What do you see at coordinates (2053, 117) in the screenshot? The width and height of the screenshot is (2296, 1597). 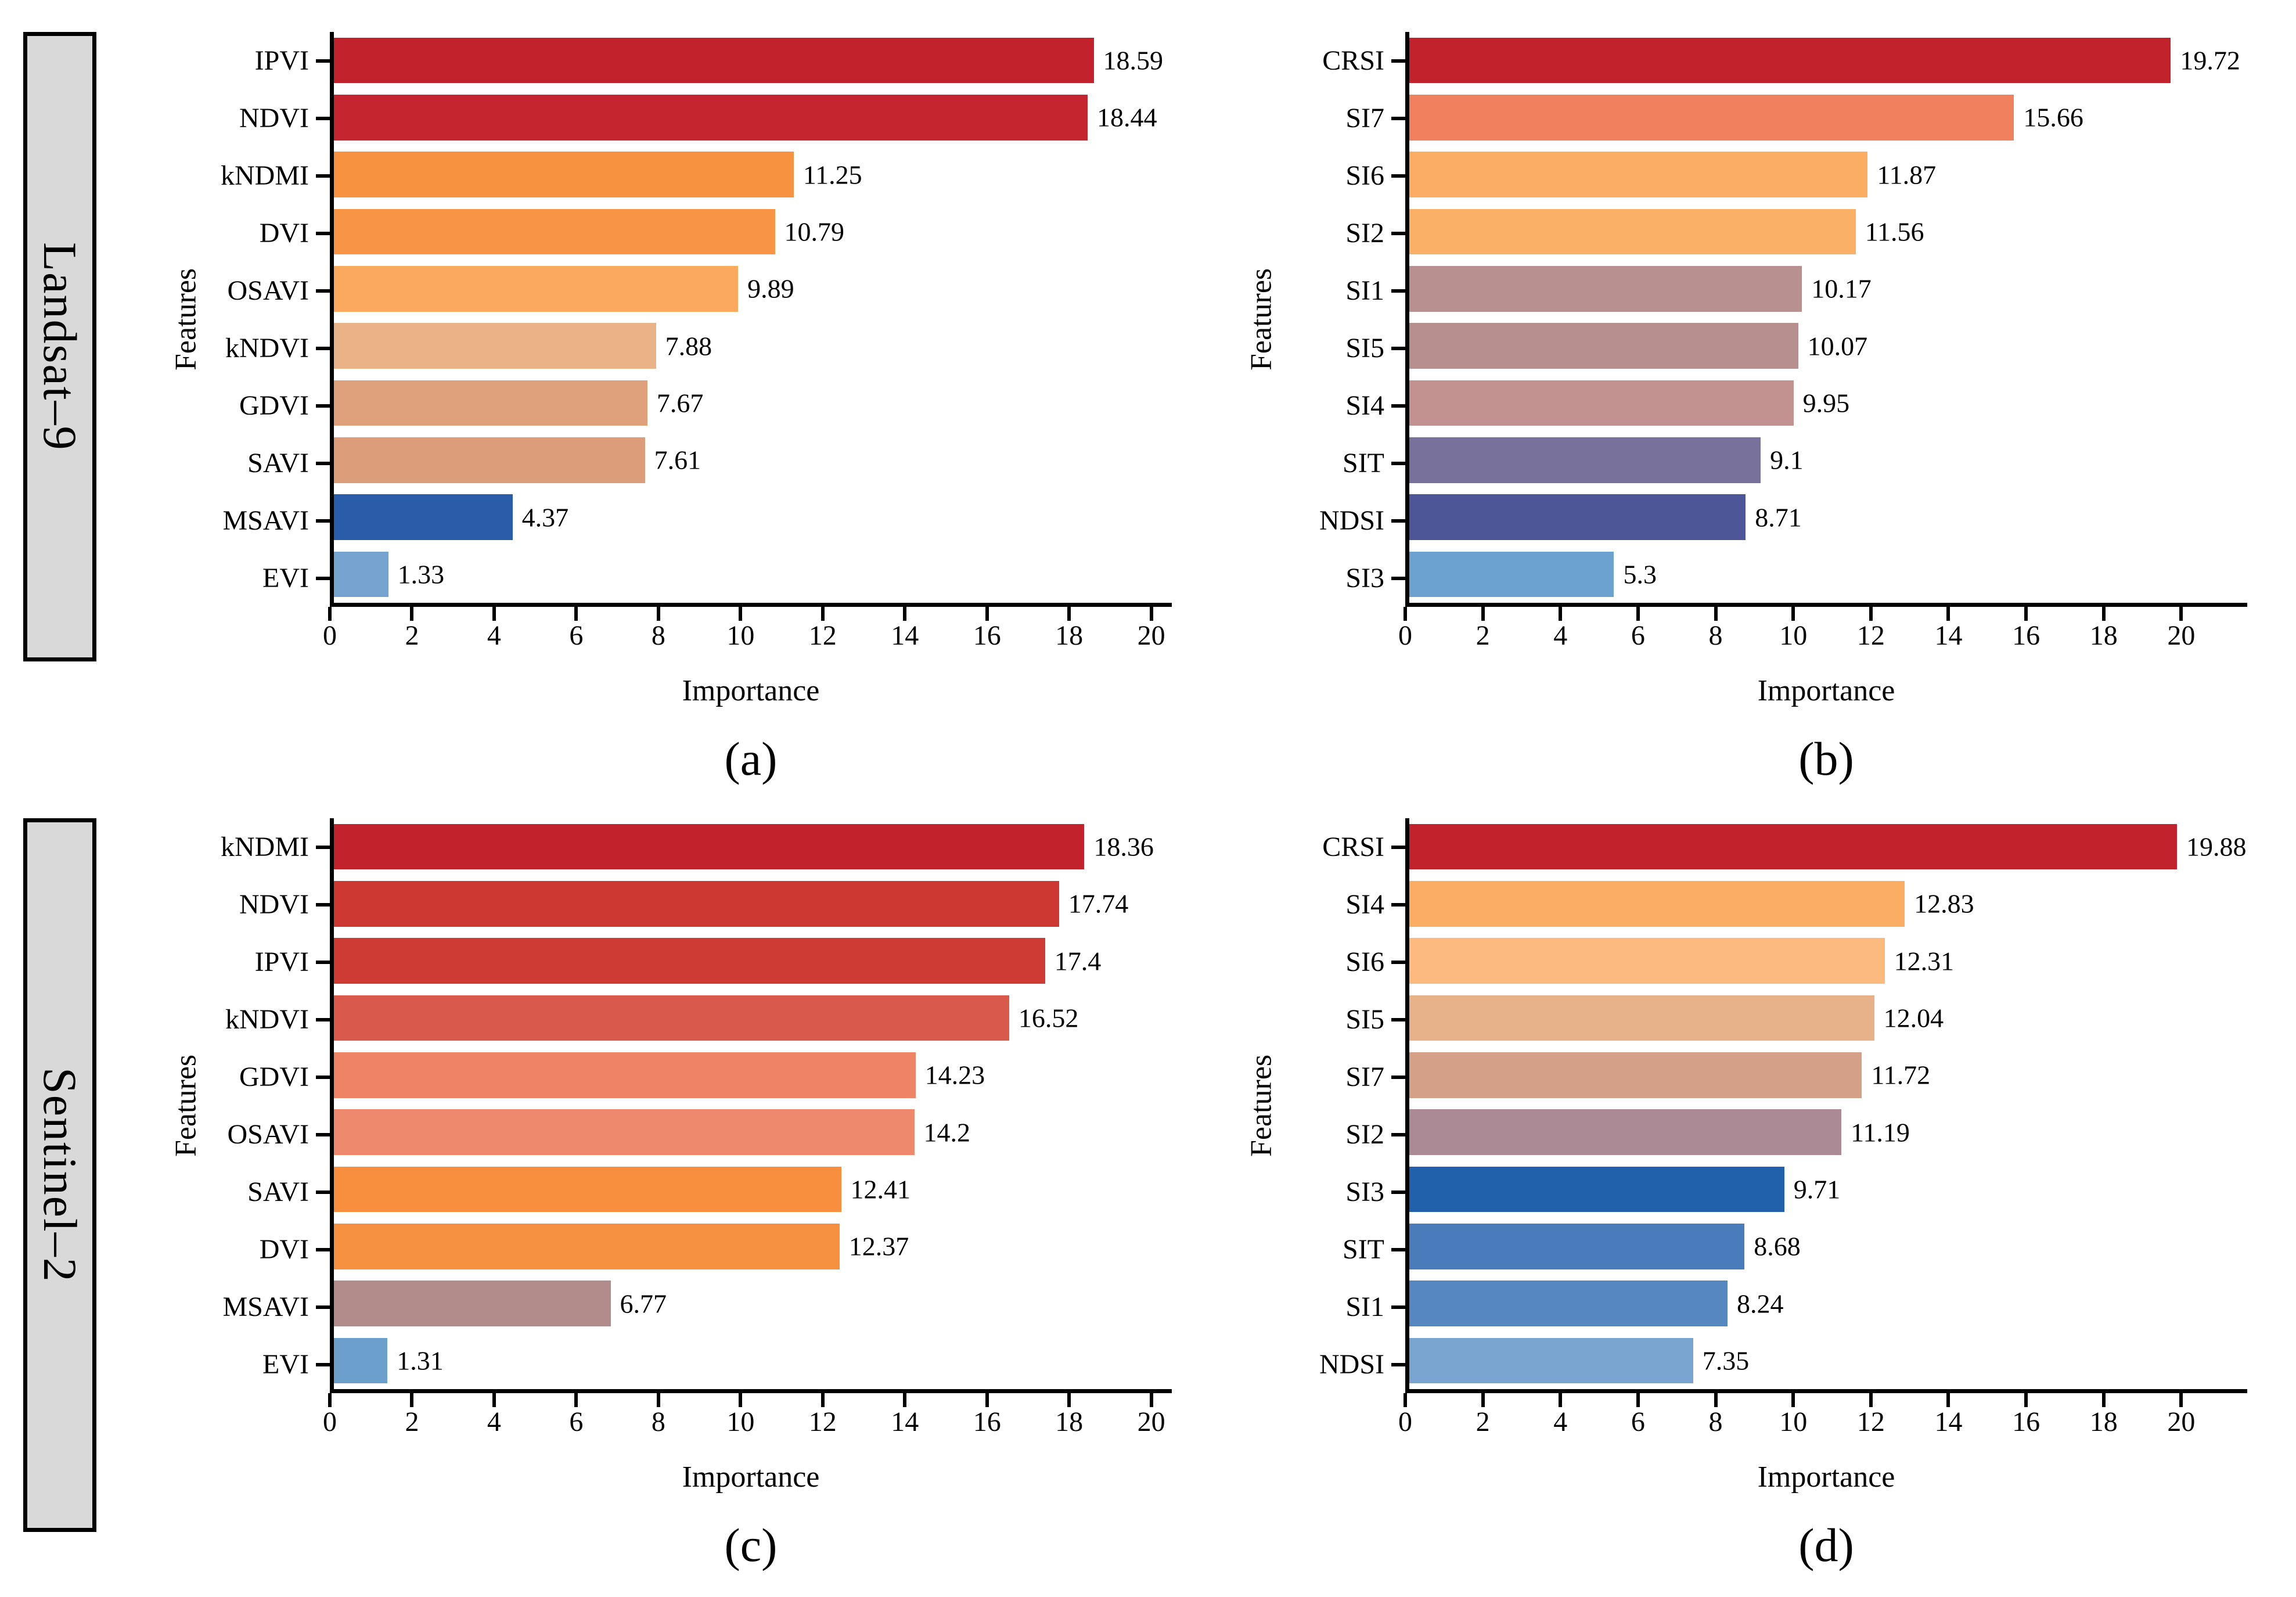 I see `bar-value-label: 15.66` at bounding box center [2053, 117].